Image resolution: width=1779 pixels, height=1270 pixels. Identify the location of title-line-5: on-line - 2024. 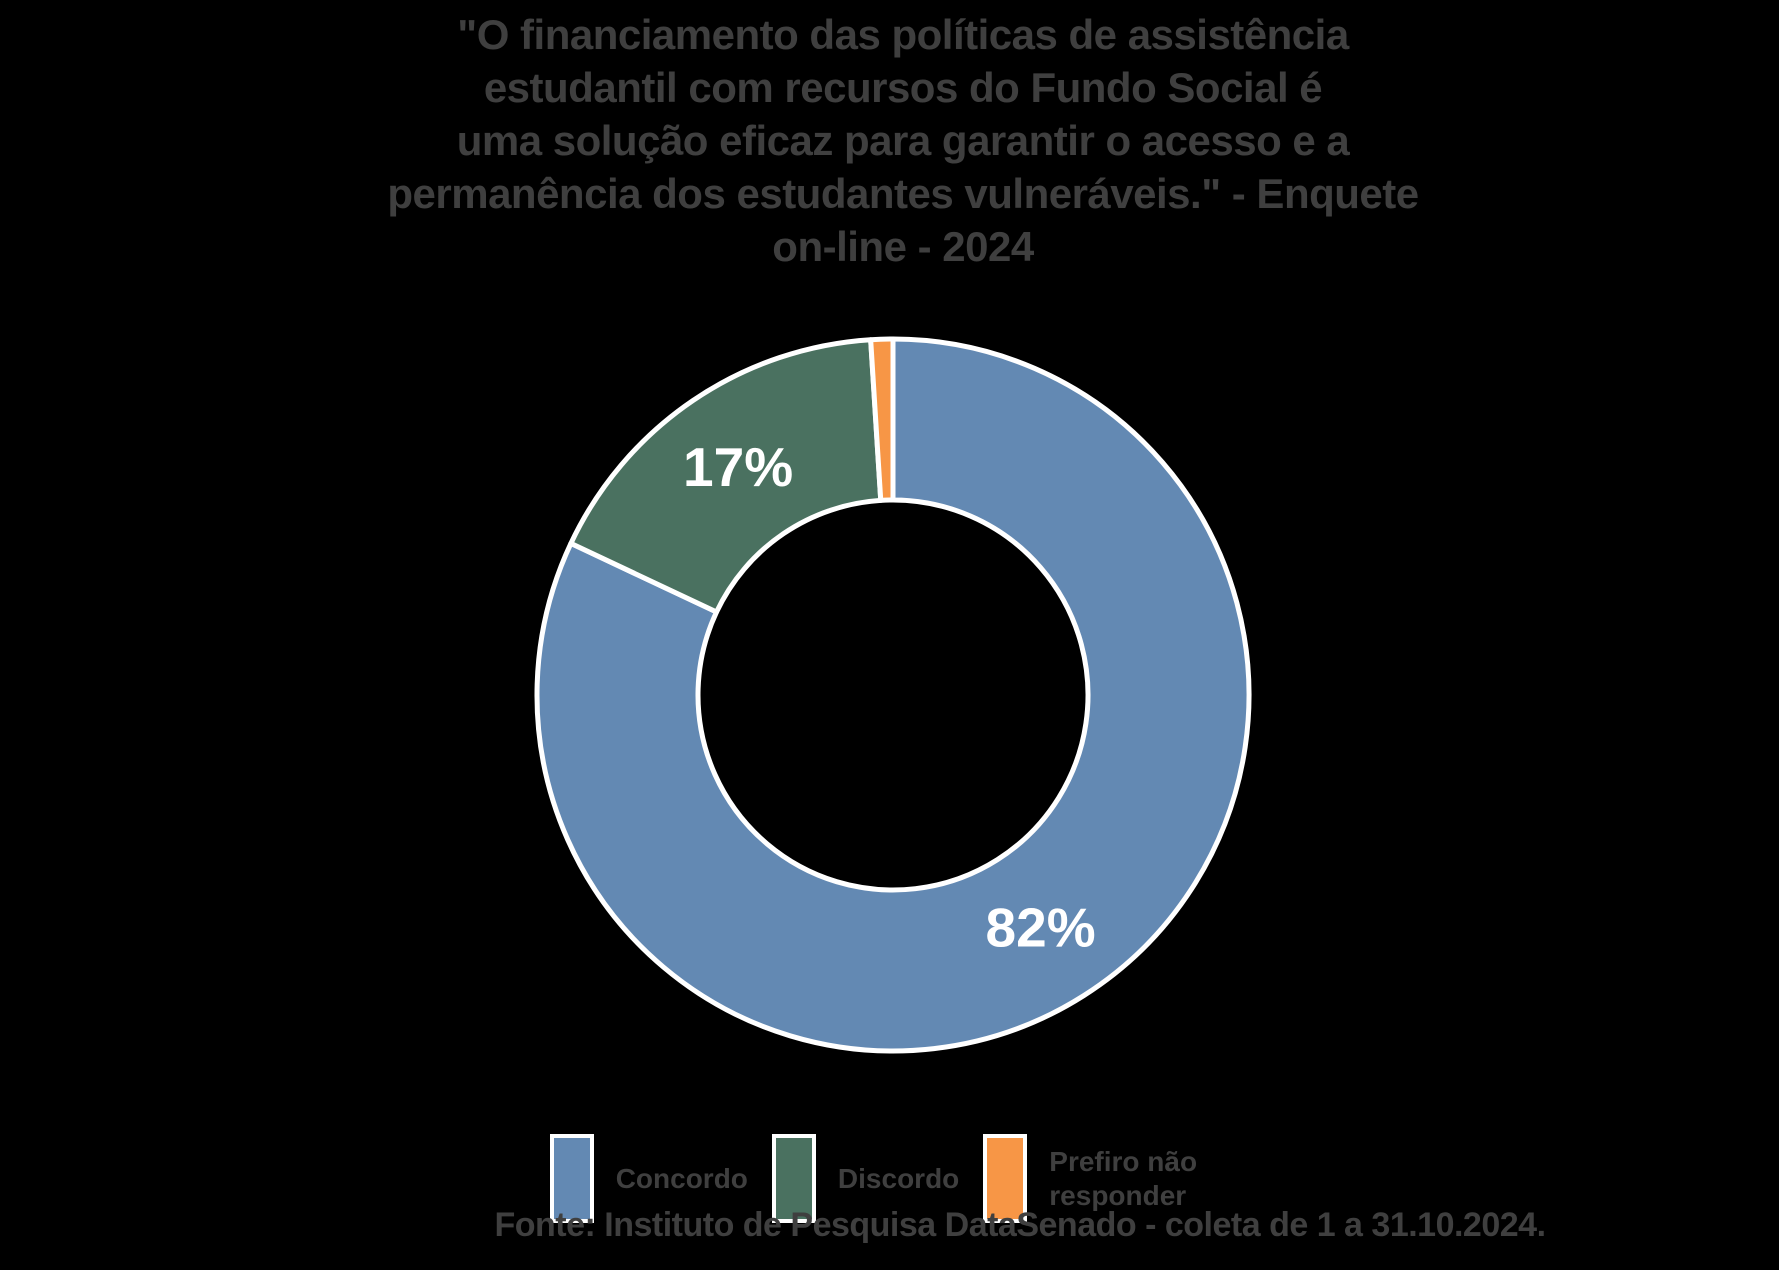
(903, 246).